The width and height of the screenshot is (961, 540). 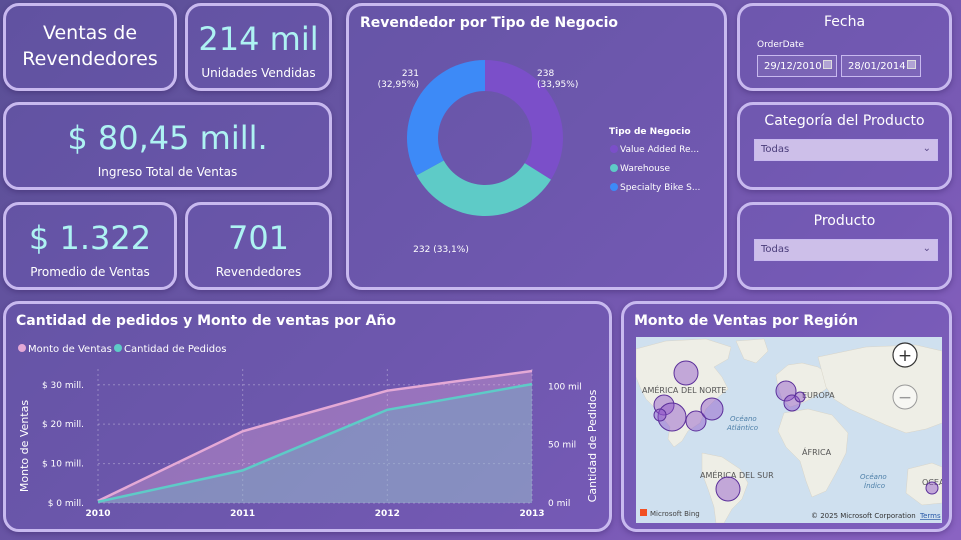 I want to click on kpi-ingreso-card: $ 80,45 mill. Ingreso Total de Ventas, so click(x=167, y=146).